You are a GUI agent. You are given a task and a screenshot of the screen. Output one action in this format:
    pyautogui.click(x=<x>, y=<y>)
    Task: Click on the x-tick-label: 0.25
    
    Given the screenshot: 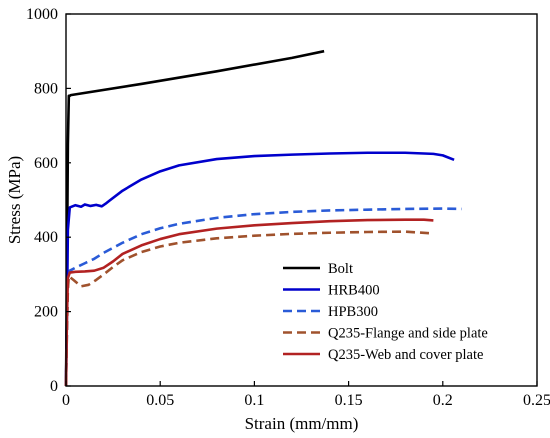 What is the action you would take?
    pyautogui.click(x=536, y=400)
    